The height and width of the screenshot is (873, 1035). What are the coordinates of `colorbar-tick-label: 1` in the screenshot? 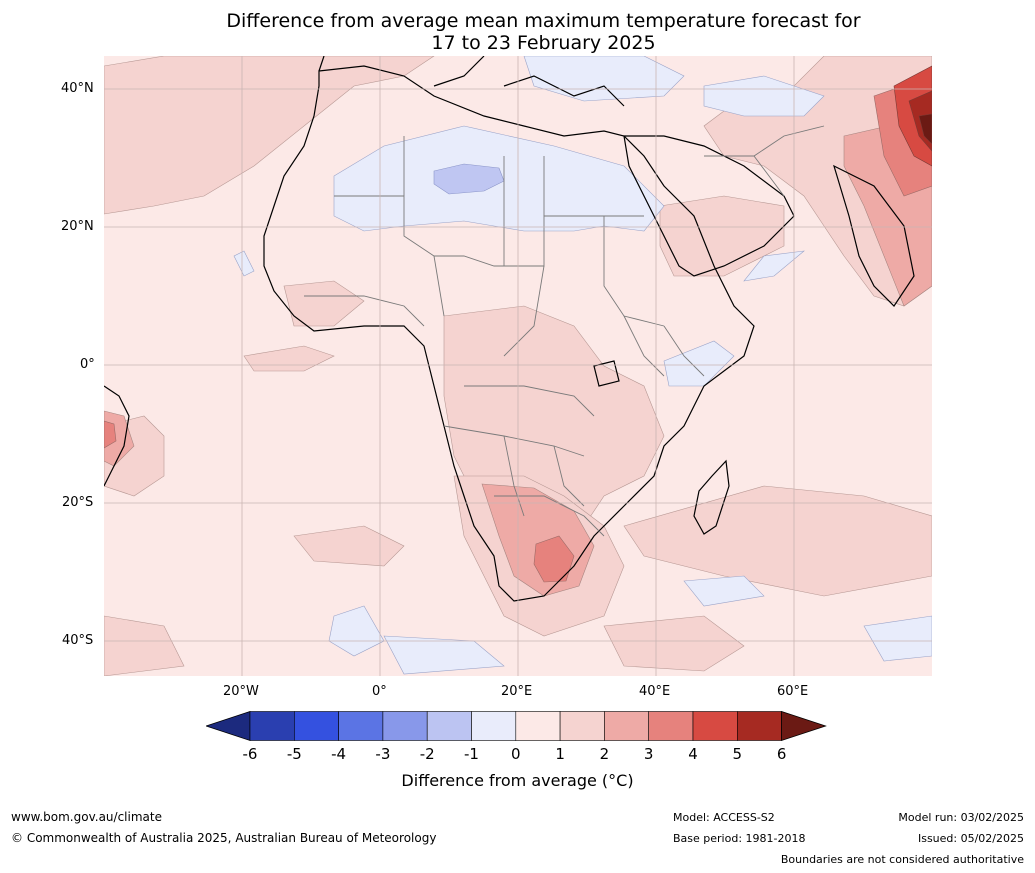 It's located at (560, 754).